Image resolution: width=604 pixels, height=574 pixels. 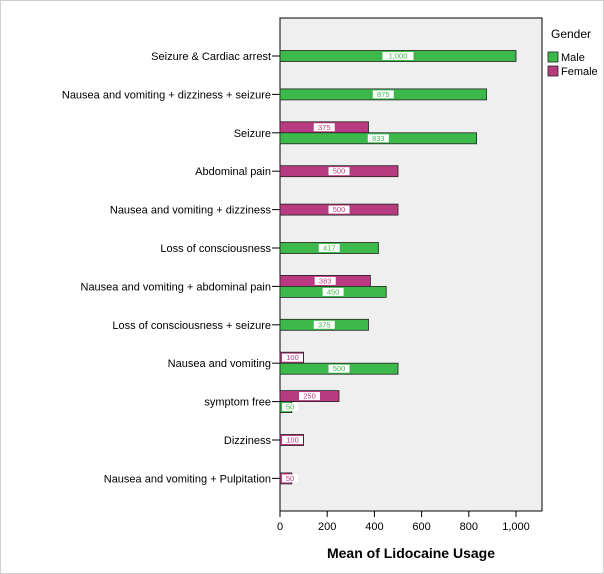 I want to click on legend: Gender Male Female, so click(x=572, y=52).